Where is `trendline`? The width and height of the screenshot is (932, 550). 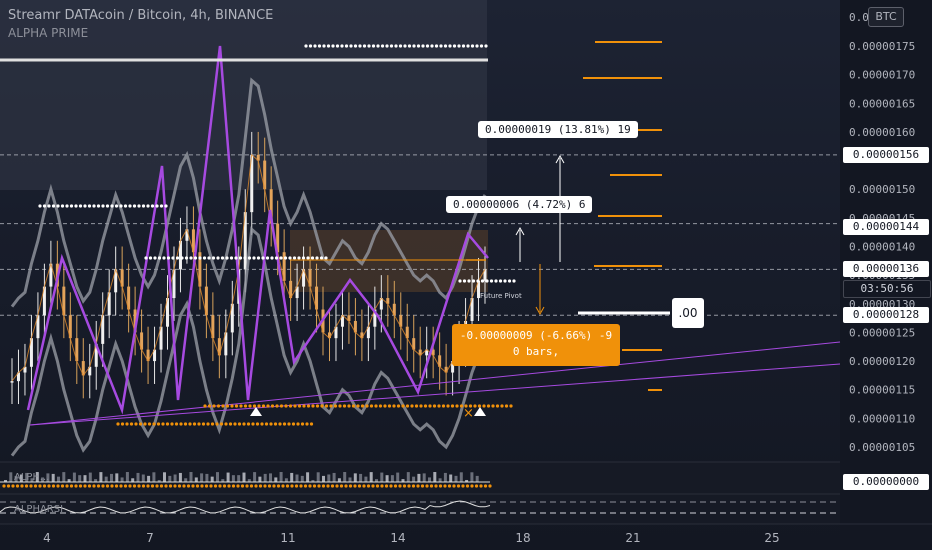 trendline is located at coordinates (435, 383).